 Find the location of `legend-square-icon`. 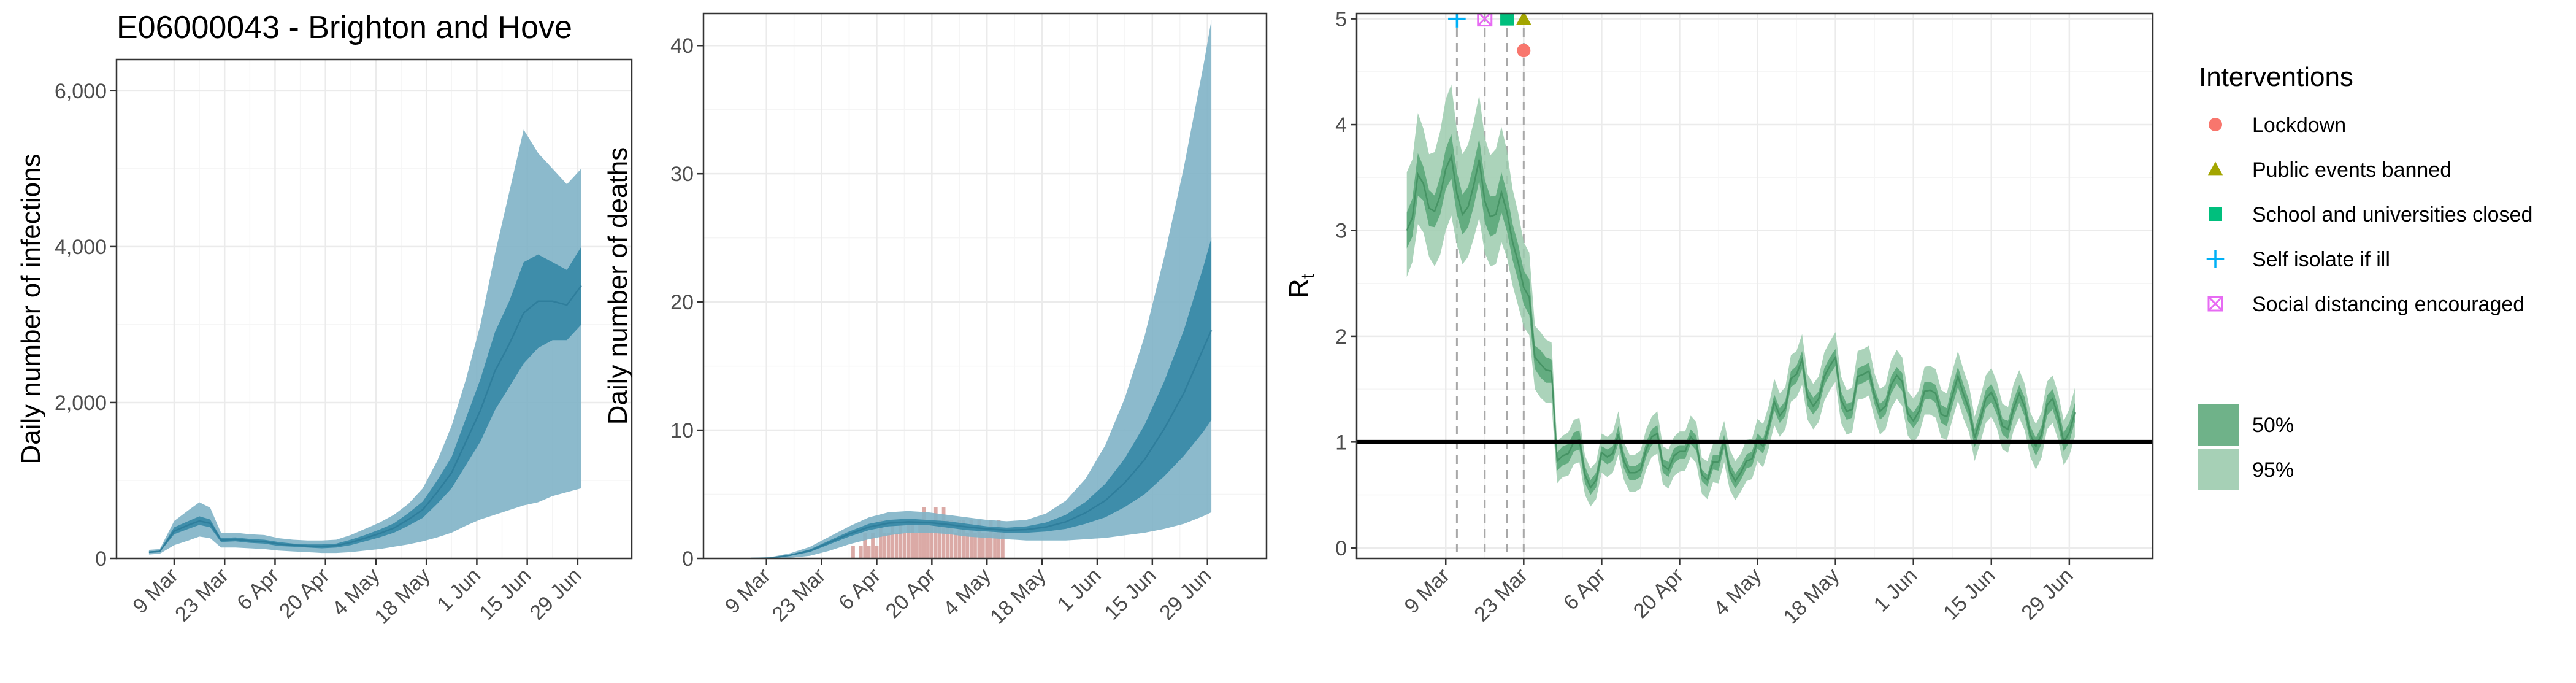

legend-square-icon is located at coordinates (2215, 214).